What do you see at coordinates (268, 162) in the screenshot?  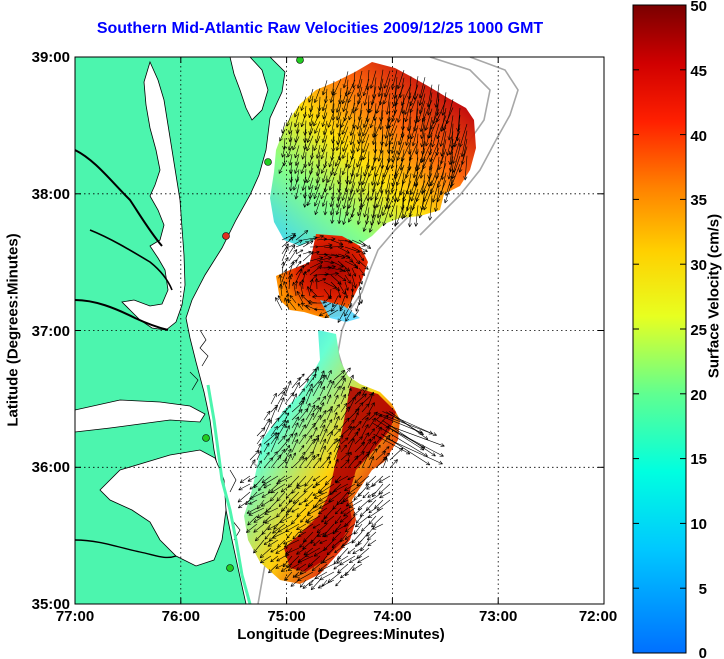 I see `station-marker` at bounding box center [268, 162].